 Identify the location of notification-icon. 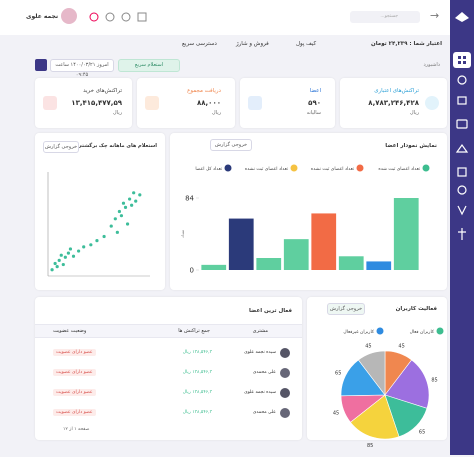
(94, 17).